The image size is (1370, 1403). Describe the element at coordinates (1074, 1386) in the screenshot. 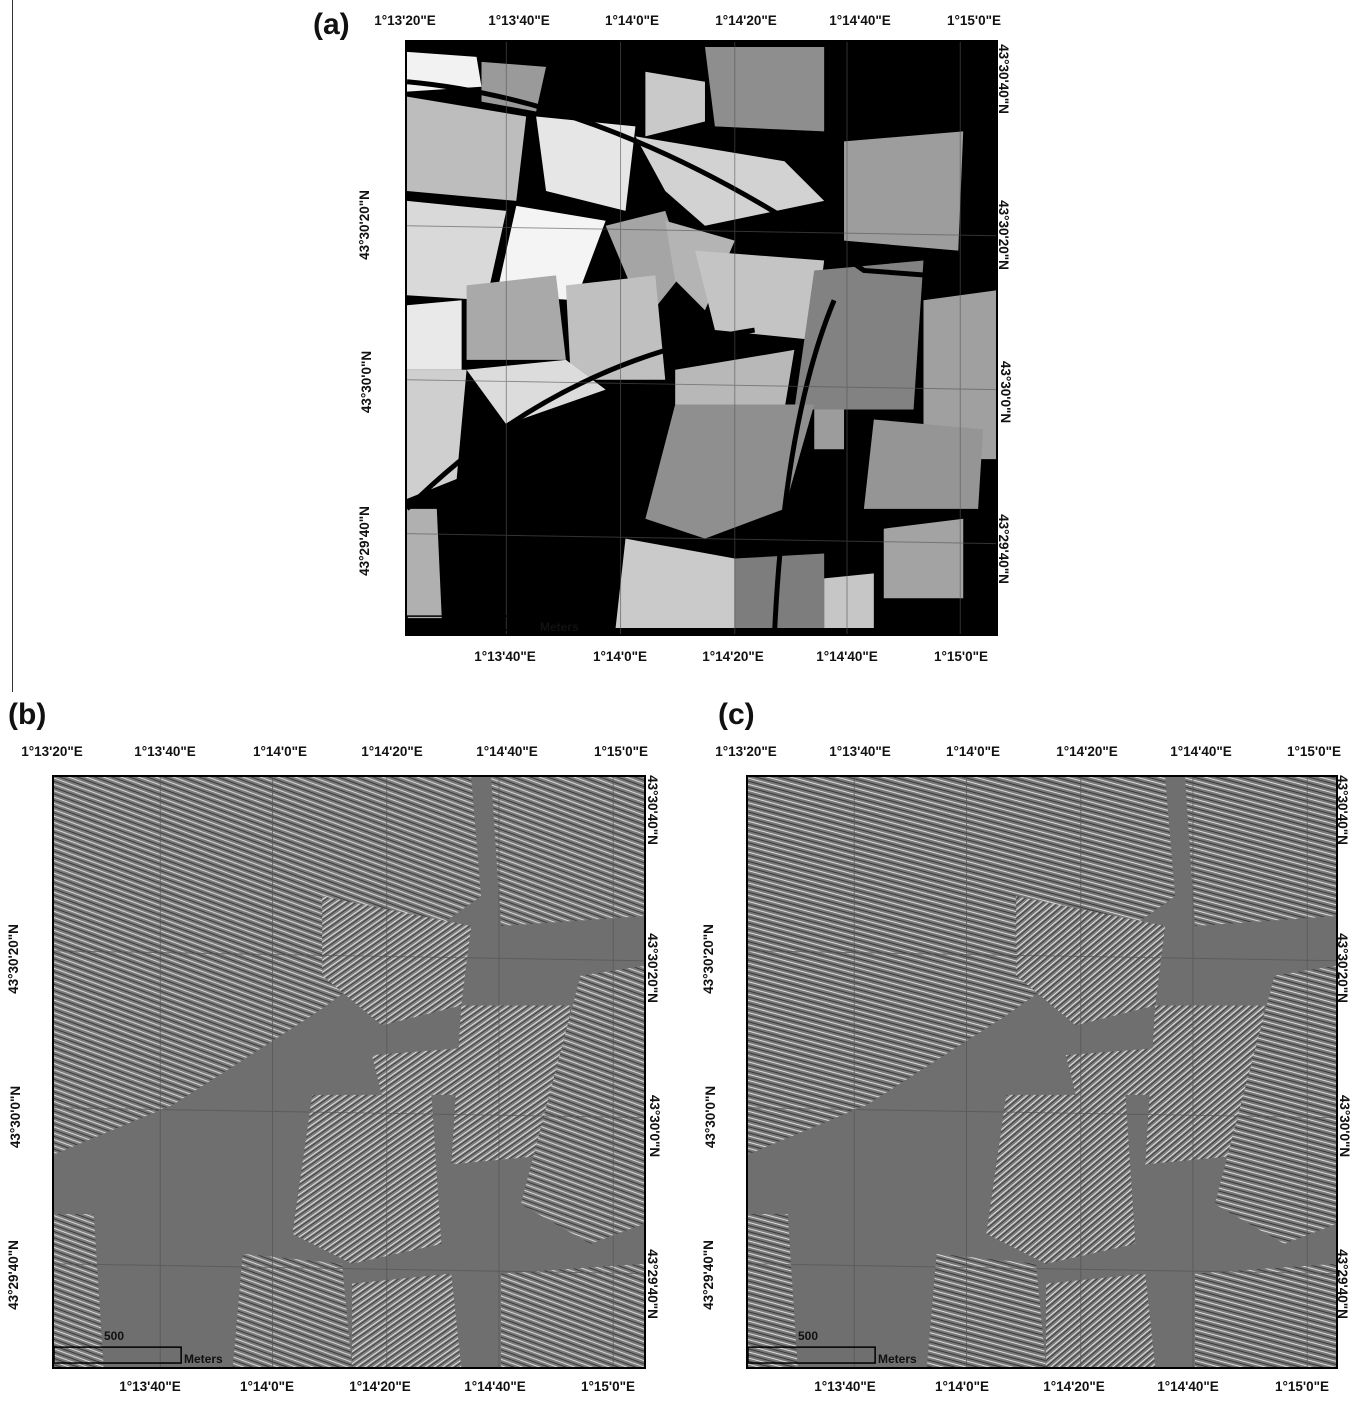

I see `panel-c-bottom-tick: 1°14'20"E` at that location.